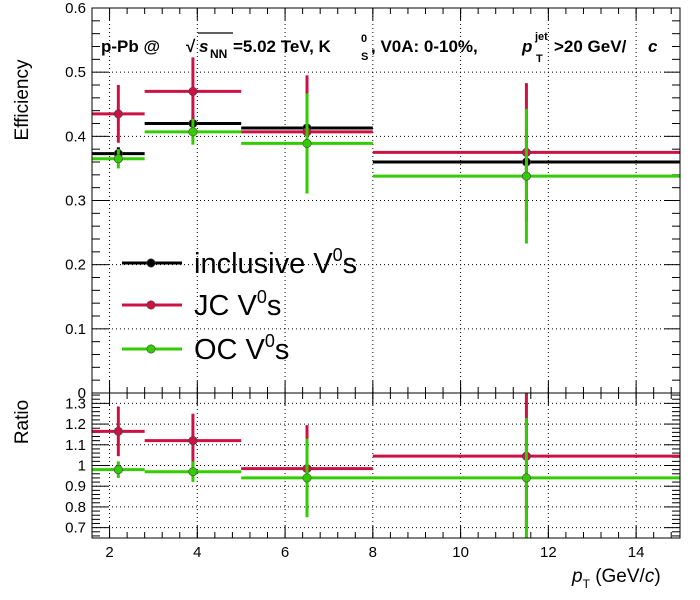 Image resolution: width=700 pixels, height=600 pixels. Describe the element at coordinates (226, 306) in the screenshot. I see `legend-label-jc: JC V` at that location.